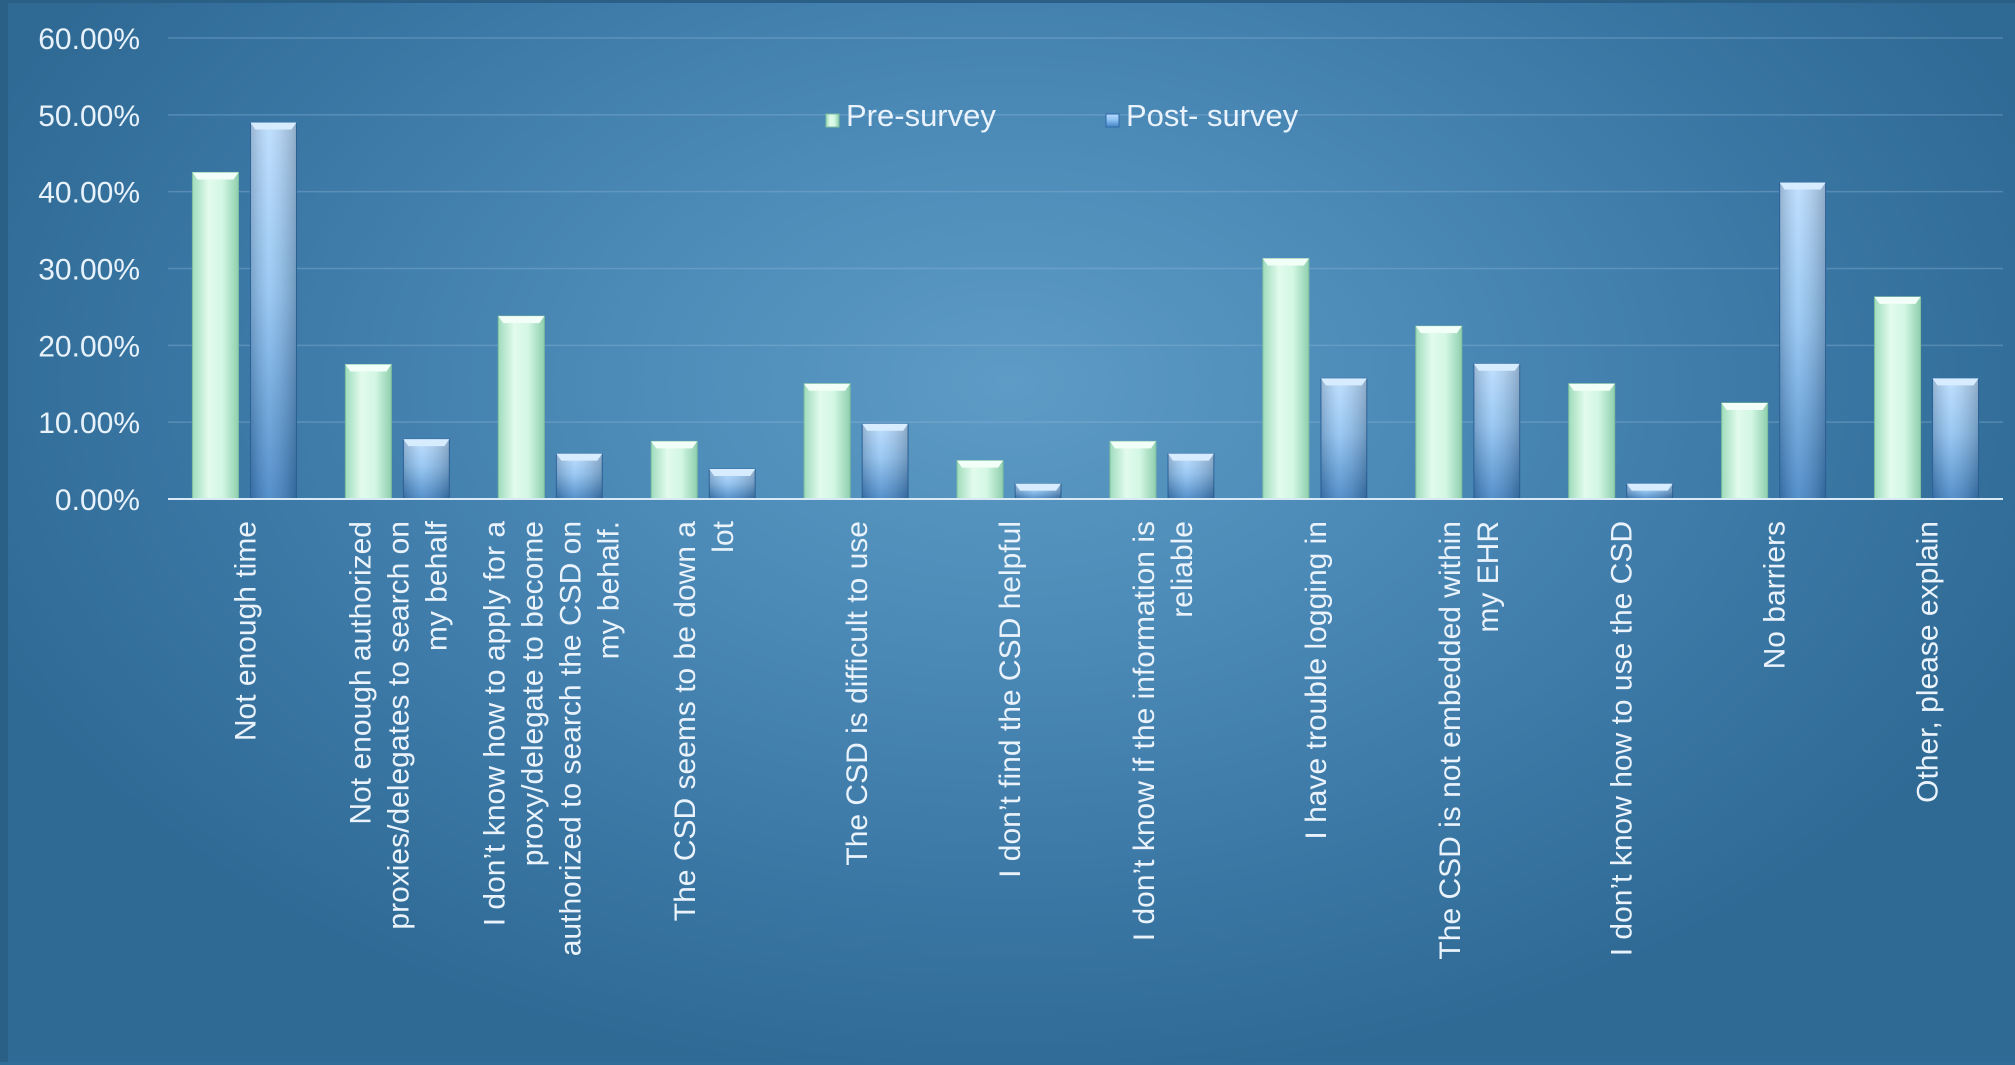 This screenshot has width=2015, height=1065. I want to click on x-category-label: I don’t find the CSD helpful, so click(1010, 699).